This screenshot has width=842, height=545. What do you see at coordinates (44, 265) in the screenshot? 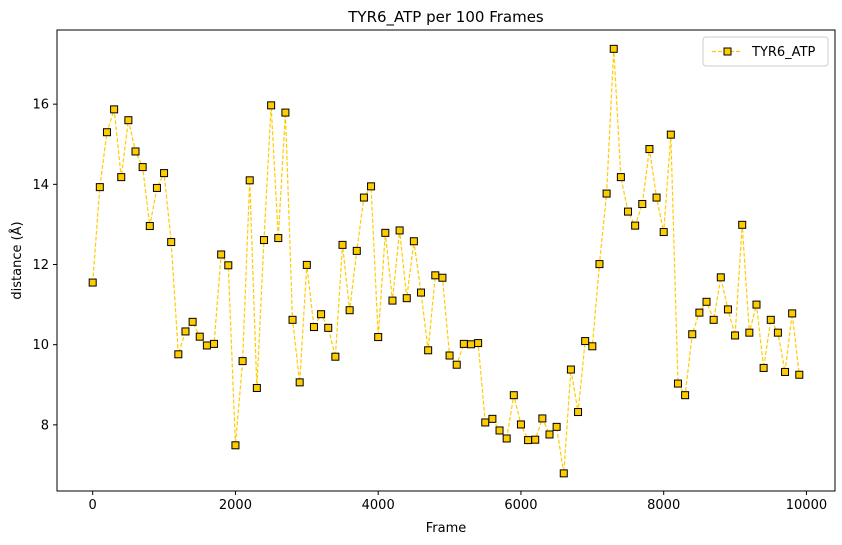
I see `y-axis-ticks: 8 10 12 14 16` at bounding box center [44, 265].